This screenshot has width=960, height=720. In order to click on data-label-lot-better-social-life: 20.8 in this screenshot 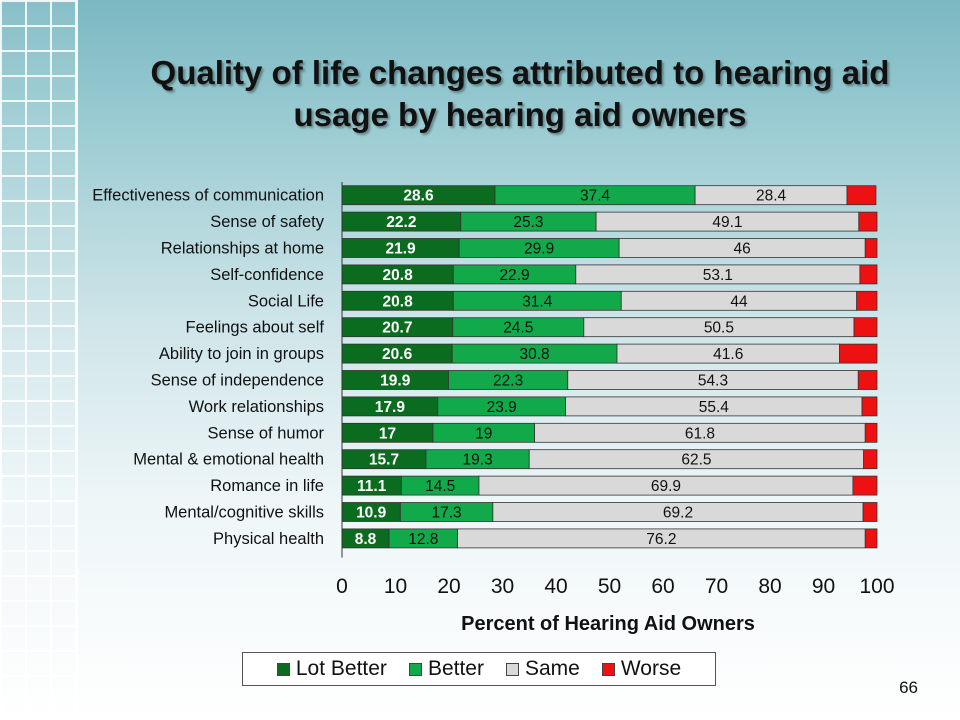, I will do `click(398, 301)`.